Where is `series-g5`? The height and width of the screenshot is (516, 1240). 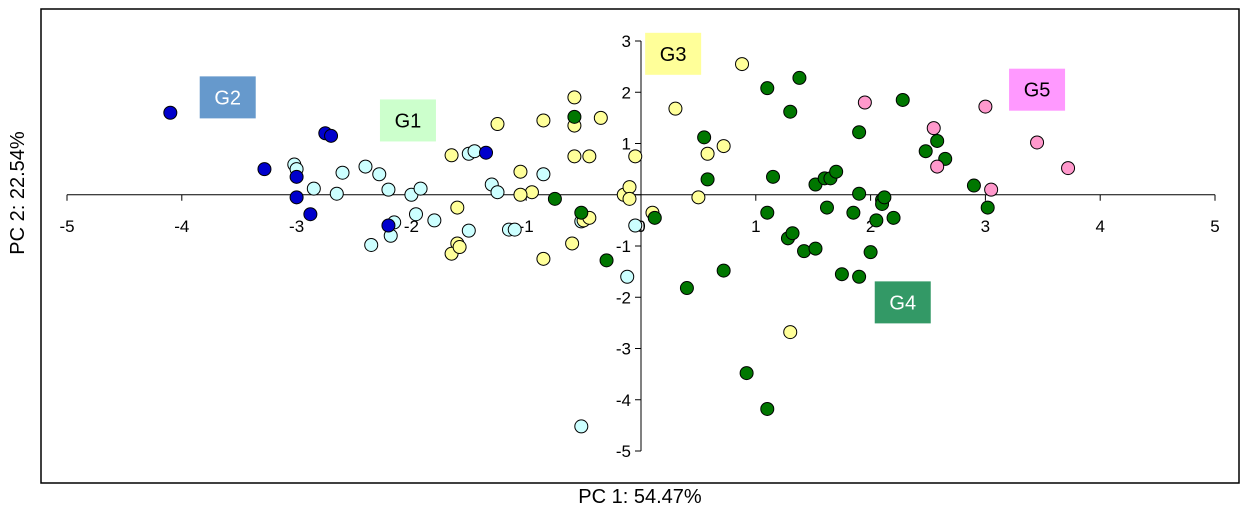
series-g5 is located at coordinates (966, 146).